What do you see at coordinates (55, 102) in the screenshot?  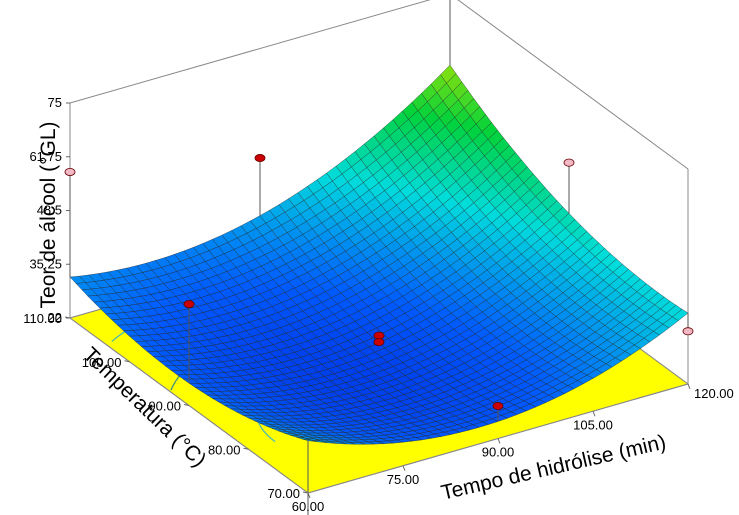 I see `z-tick-label: 75` at bounding box center [55, 102].